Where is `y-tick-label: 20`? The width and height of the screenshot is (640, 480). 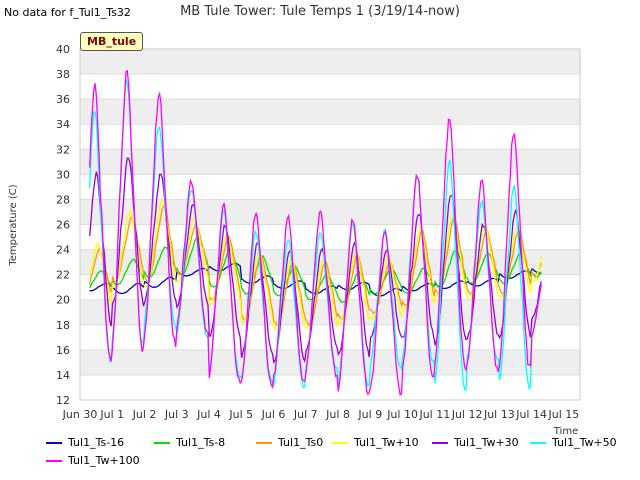
y-tick-label: 20 is located at coordinates (63, 300).